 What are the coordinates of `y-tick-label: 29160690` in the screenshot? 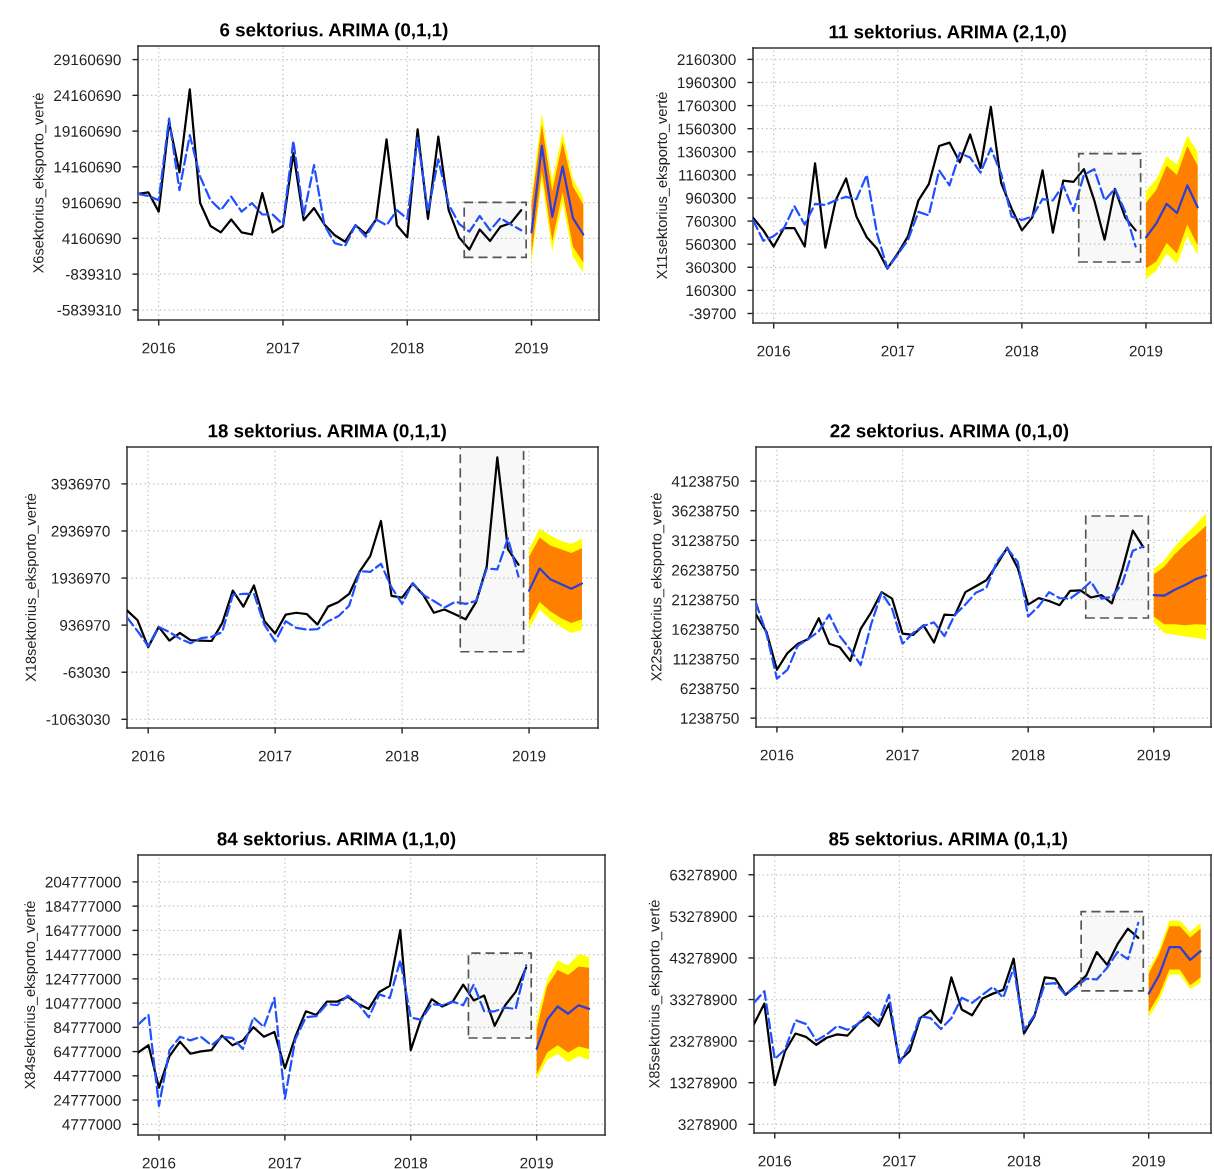 It's located at (87, 60).